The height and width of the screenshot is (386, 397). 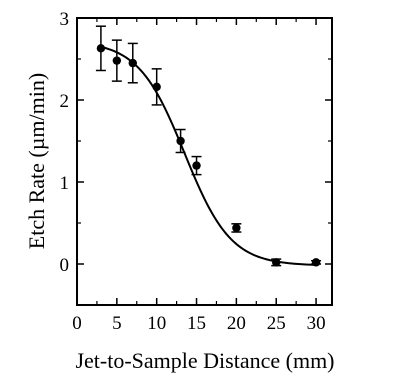 I want to click on y-tick-label: 1, so click(x=65, y=183).